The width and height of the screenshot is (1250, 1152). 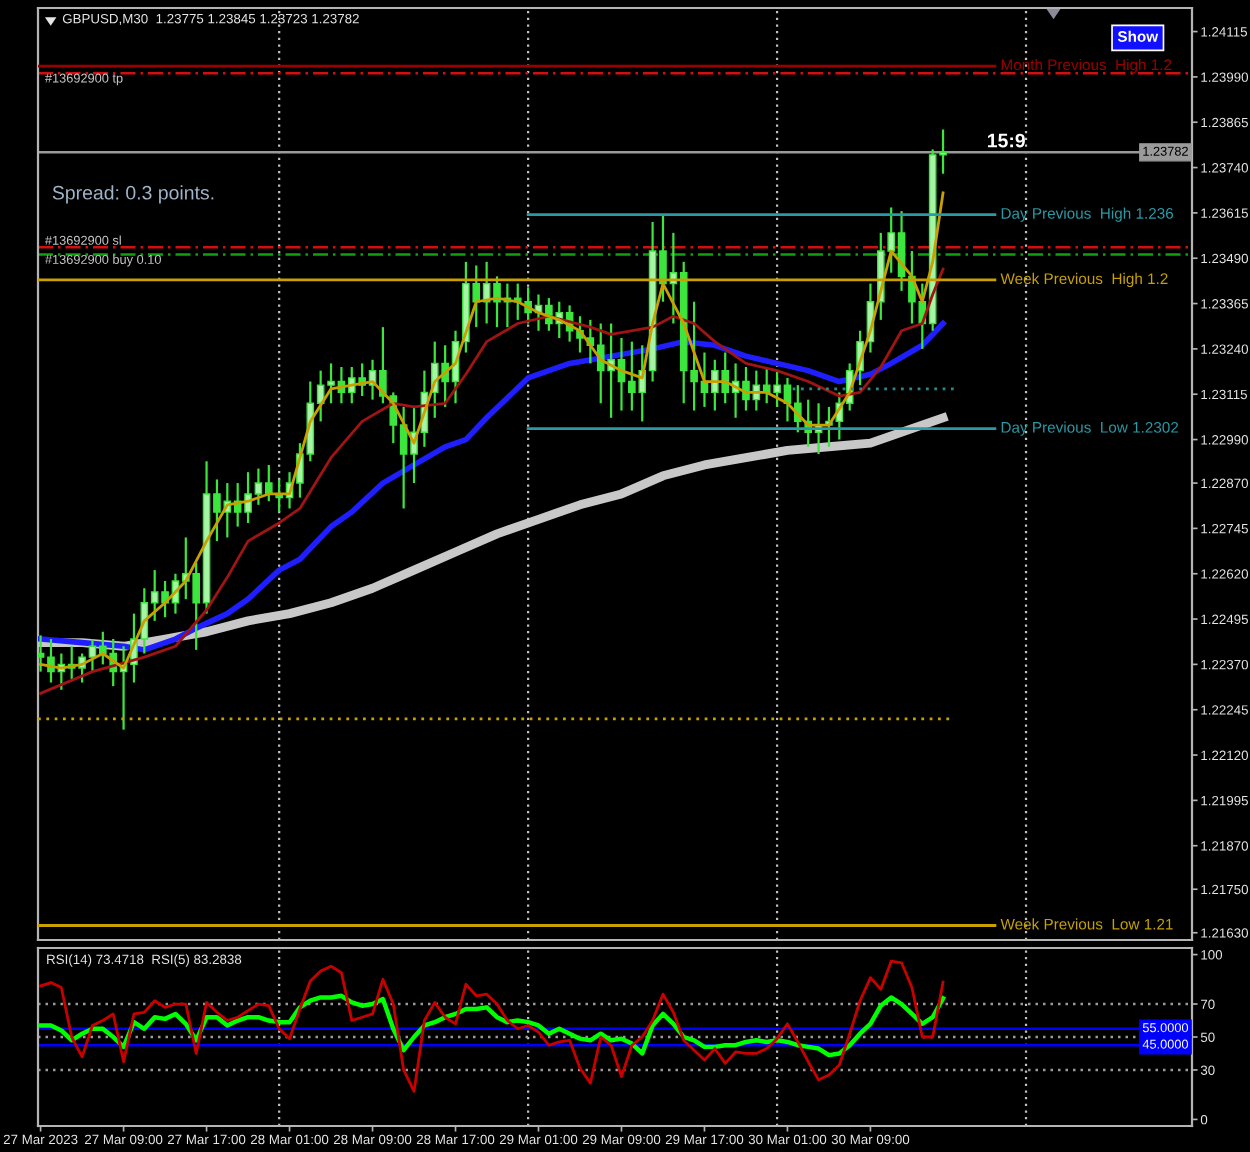 I want to click on annotation: Spread: 0.3 points., so click(x=133, y=194).